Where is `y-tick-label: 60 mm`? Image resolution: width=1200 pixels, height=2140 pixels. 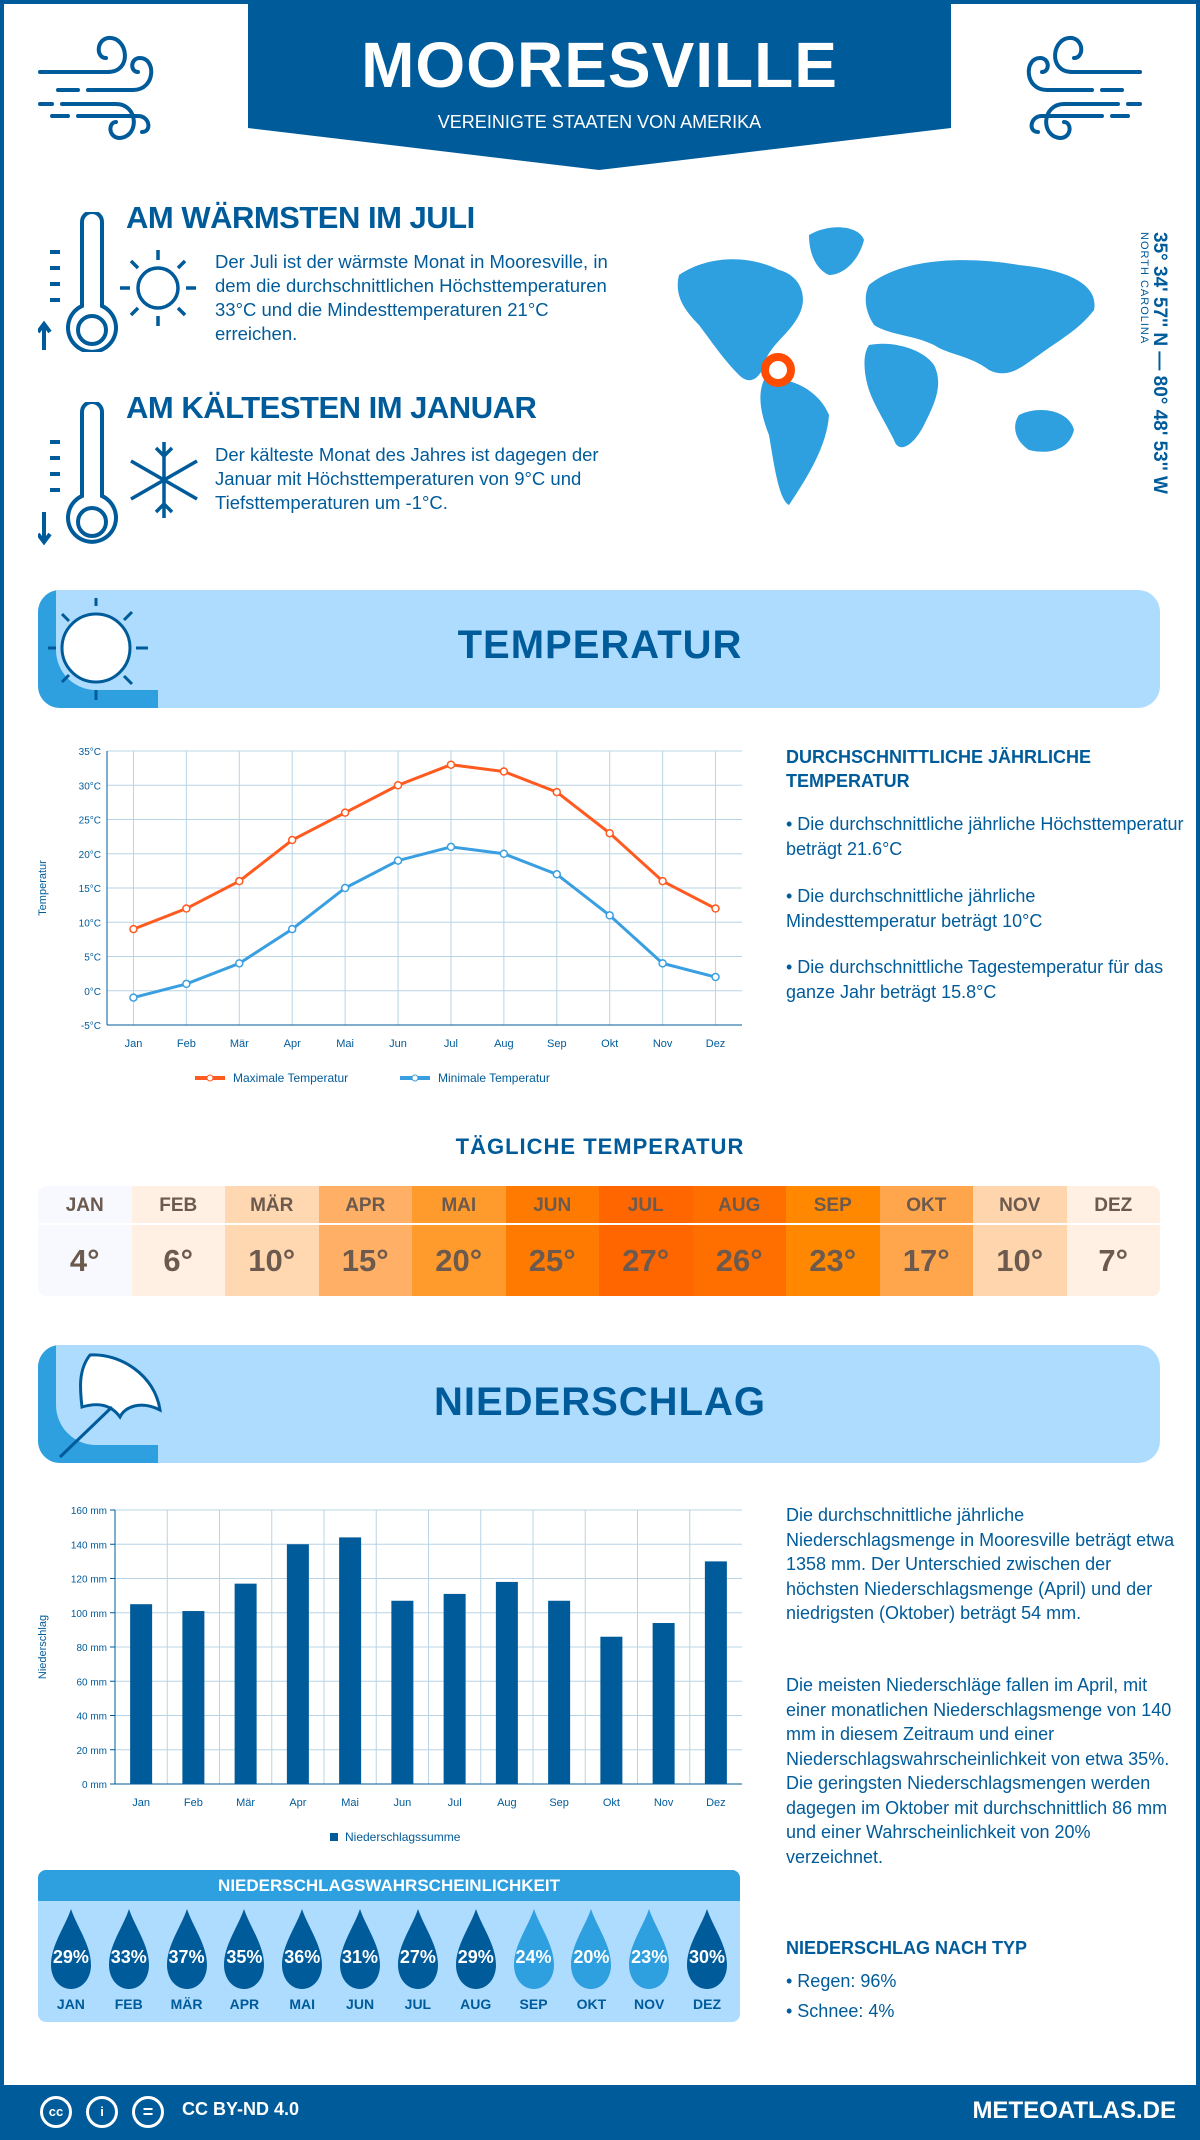
y-tick-label: 60 mm is located at coordinates (91, 1682).